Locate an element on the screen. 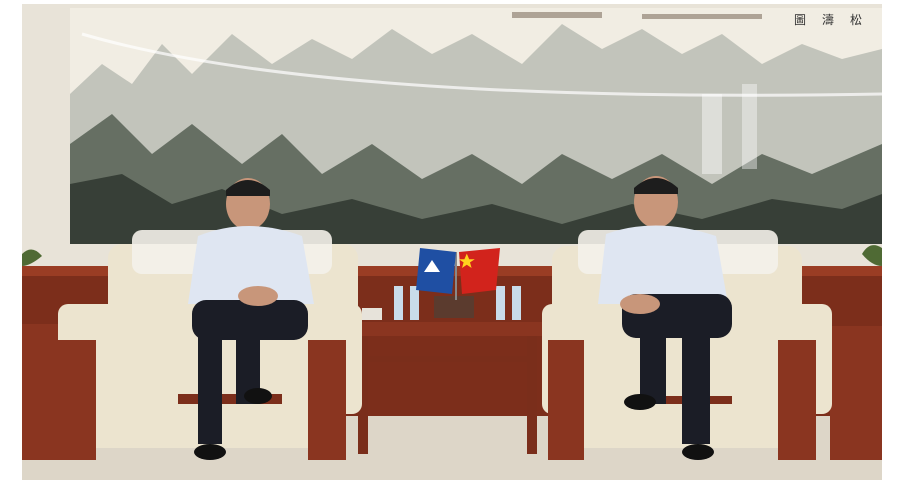 The width and height of the screenshot is (906, 483). center-table is located at coordinates (447, 388).